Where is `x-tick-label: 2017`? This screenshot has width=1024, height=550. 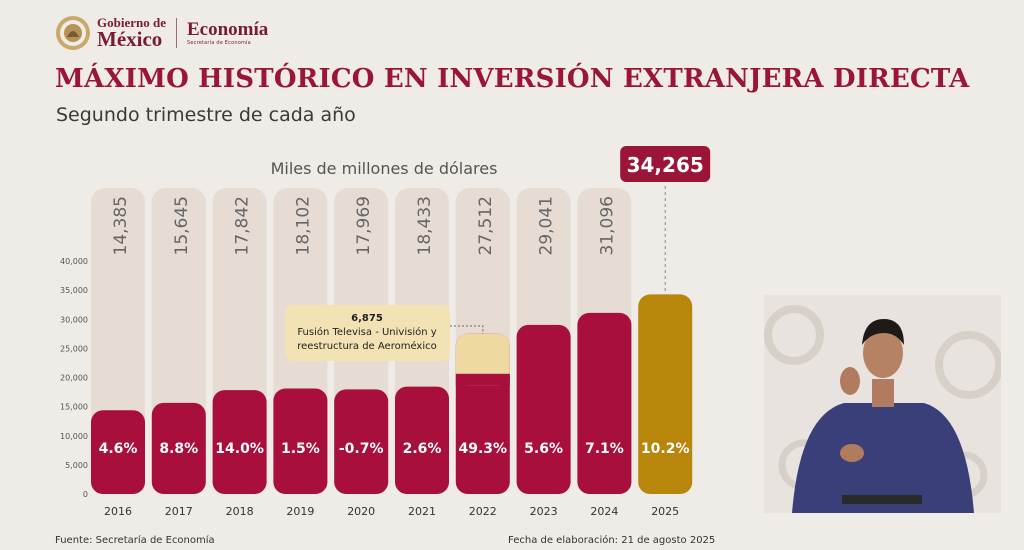 x-tick-label: 2017 is located at coordinates (179, 511).